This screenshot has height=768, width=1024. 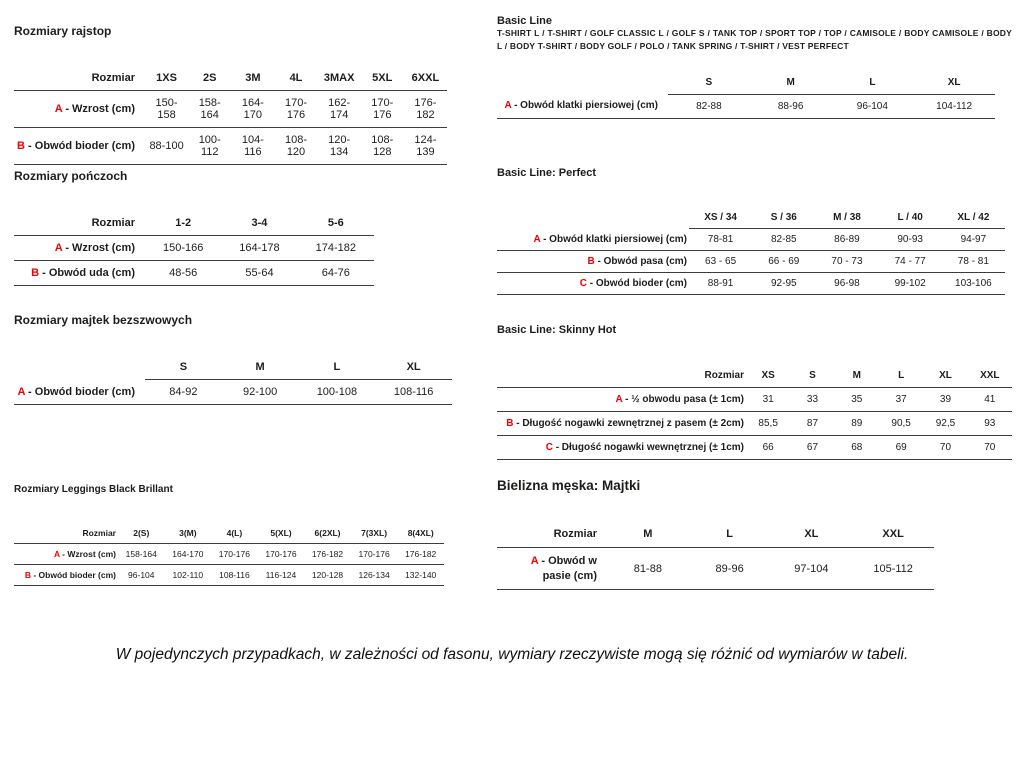 I want to click on measurement-value: 78 - 81, so click(x=973, y=261).